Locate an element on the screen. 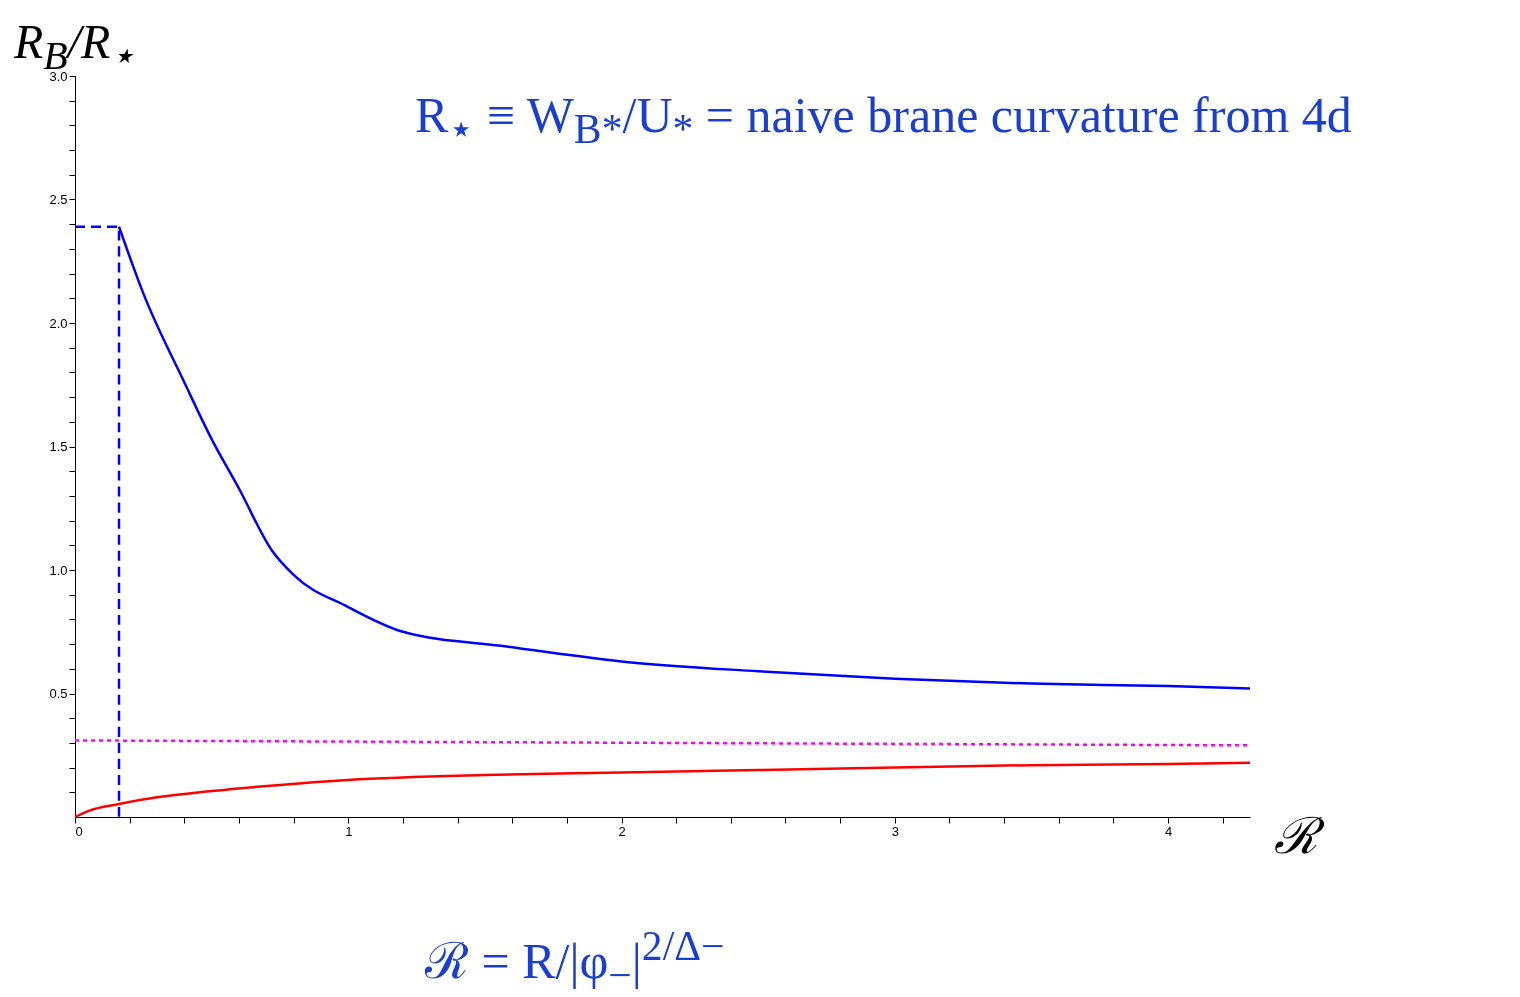 The height and width of the screenshot is (997, 1520). text: ℛ = R/|φ$_{−}$|$^{2/Δ−}$ is located at coordinates (575, 959).